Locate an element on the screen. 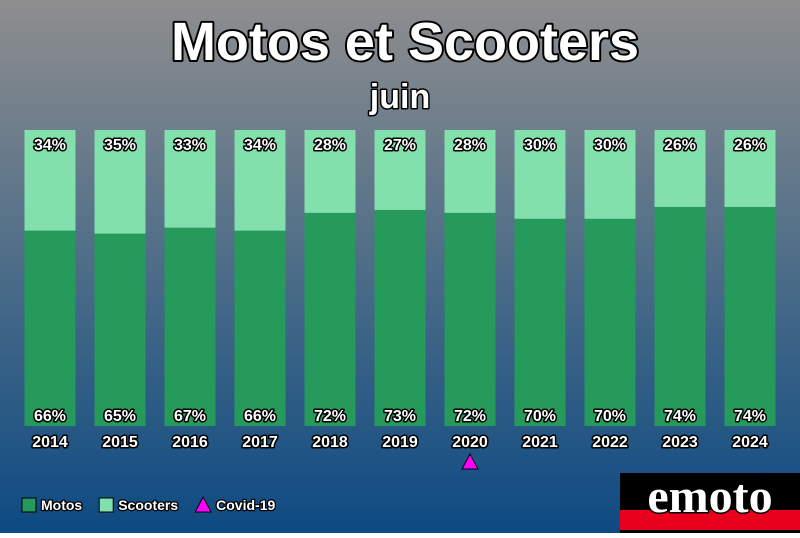 Image resolution: width=800 pixels, height=538 pixels. x-tick-label: 2018 is located at coordinates (330, 442).